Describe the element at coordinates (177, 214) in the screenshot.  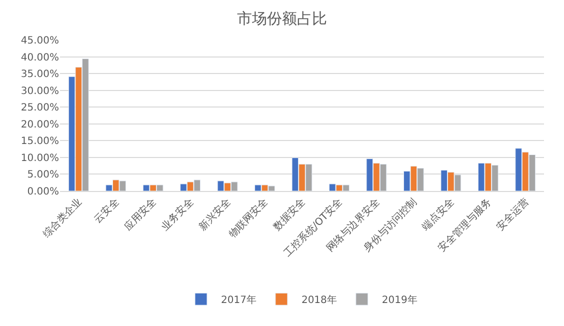
I see `x-tick-label: 业务安全` at that location.